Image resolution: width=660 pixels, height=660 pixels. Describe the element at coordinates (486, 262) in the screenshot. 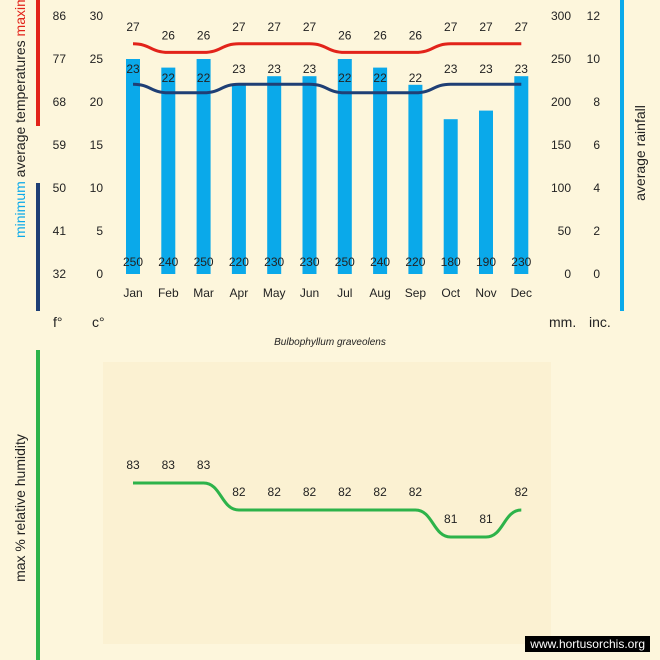

I see `rain-value-label: 190` at that location.